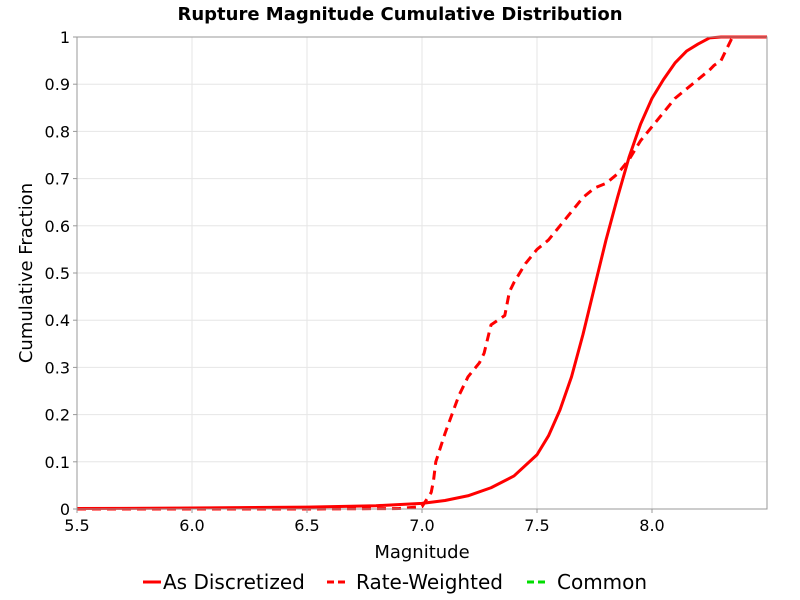 Image resolution: width=800 pixels, height=600 pixels. What do you see at coordinates (421, 552) in the screenshot?
I see `x-axis-label: Magnitude` at bounding box center [421, 552].